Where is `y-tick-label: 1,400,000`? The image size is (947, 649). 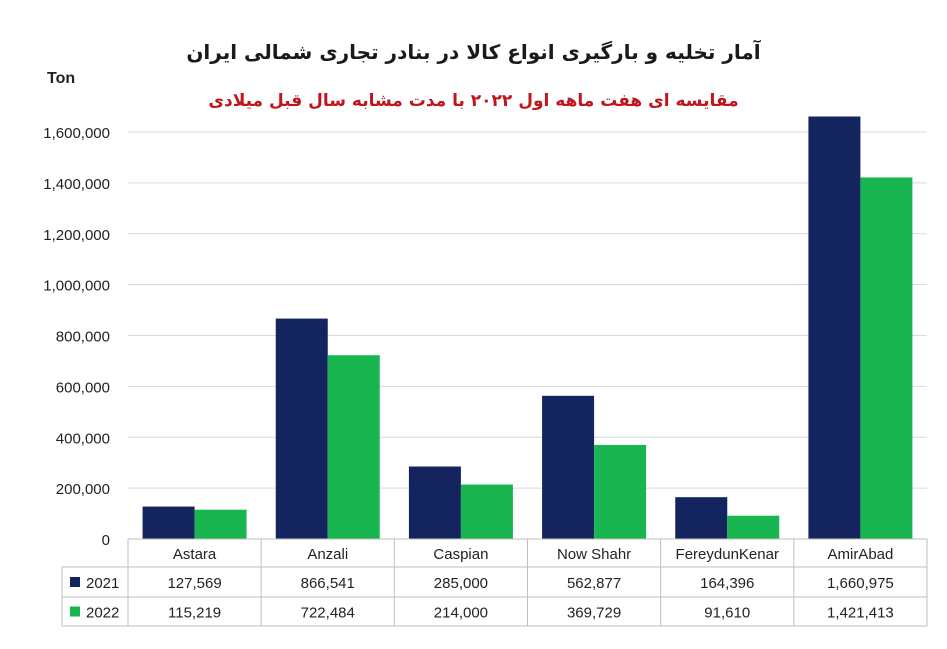 y-tick-label: 1,400,000 is located at coordinates (76, 184).